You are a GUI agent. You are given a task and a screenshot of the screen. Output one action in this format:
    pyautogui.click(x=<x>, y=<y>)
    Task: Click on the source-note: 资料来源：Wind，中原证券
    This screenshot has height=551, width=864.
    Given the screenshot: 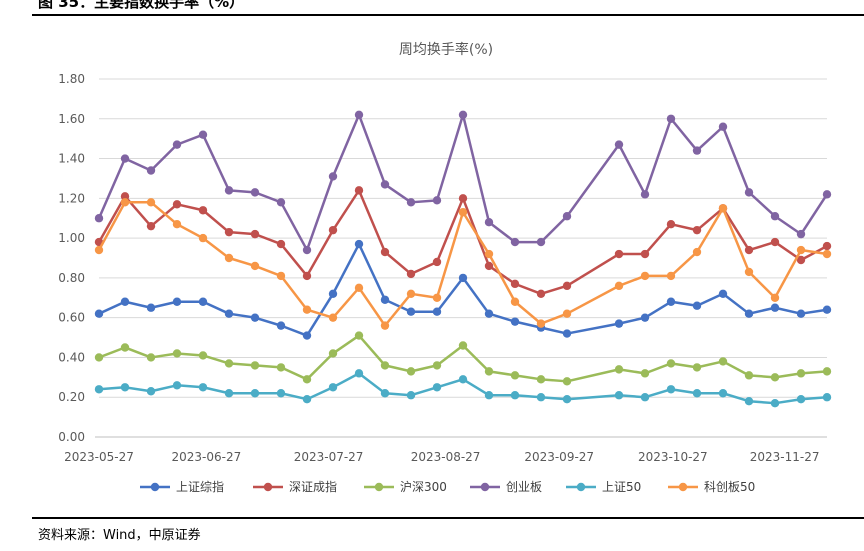 What is the action you would take?
    pyautogui.click(x=119, y=535)
    